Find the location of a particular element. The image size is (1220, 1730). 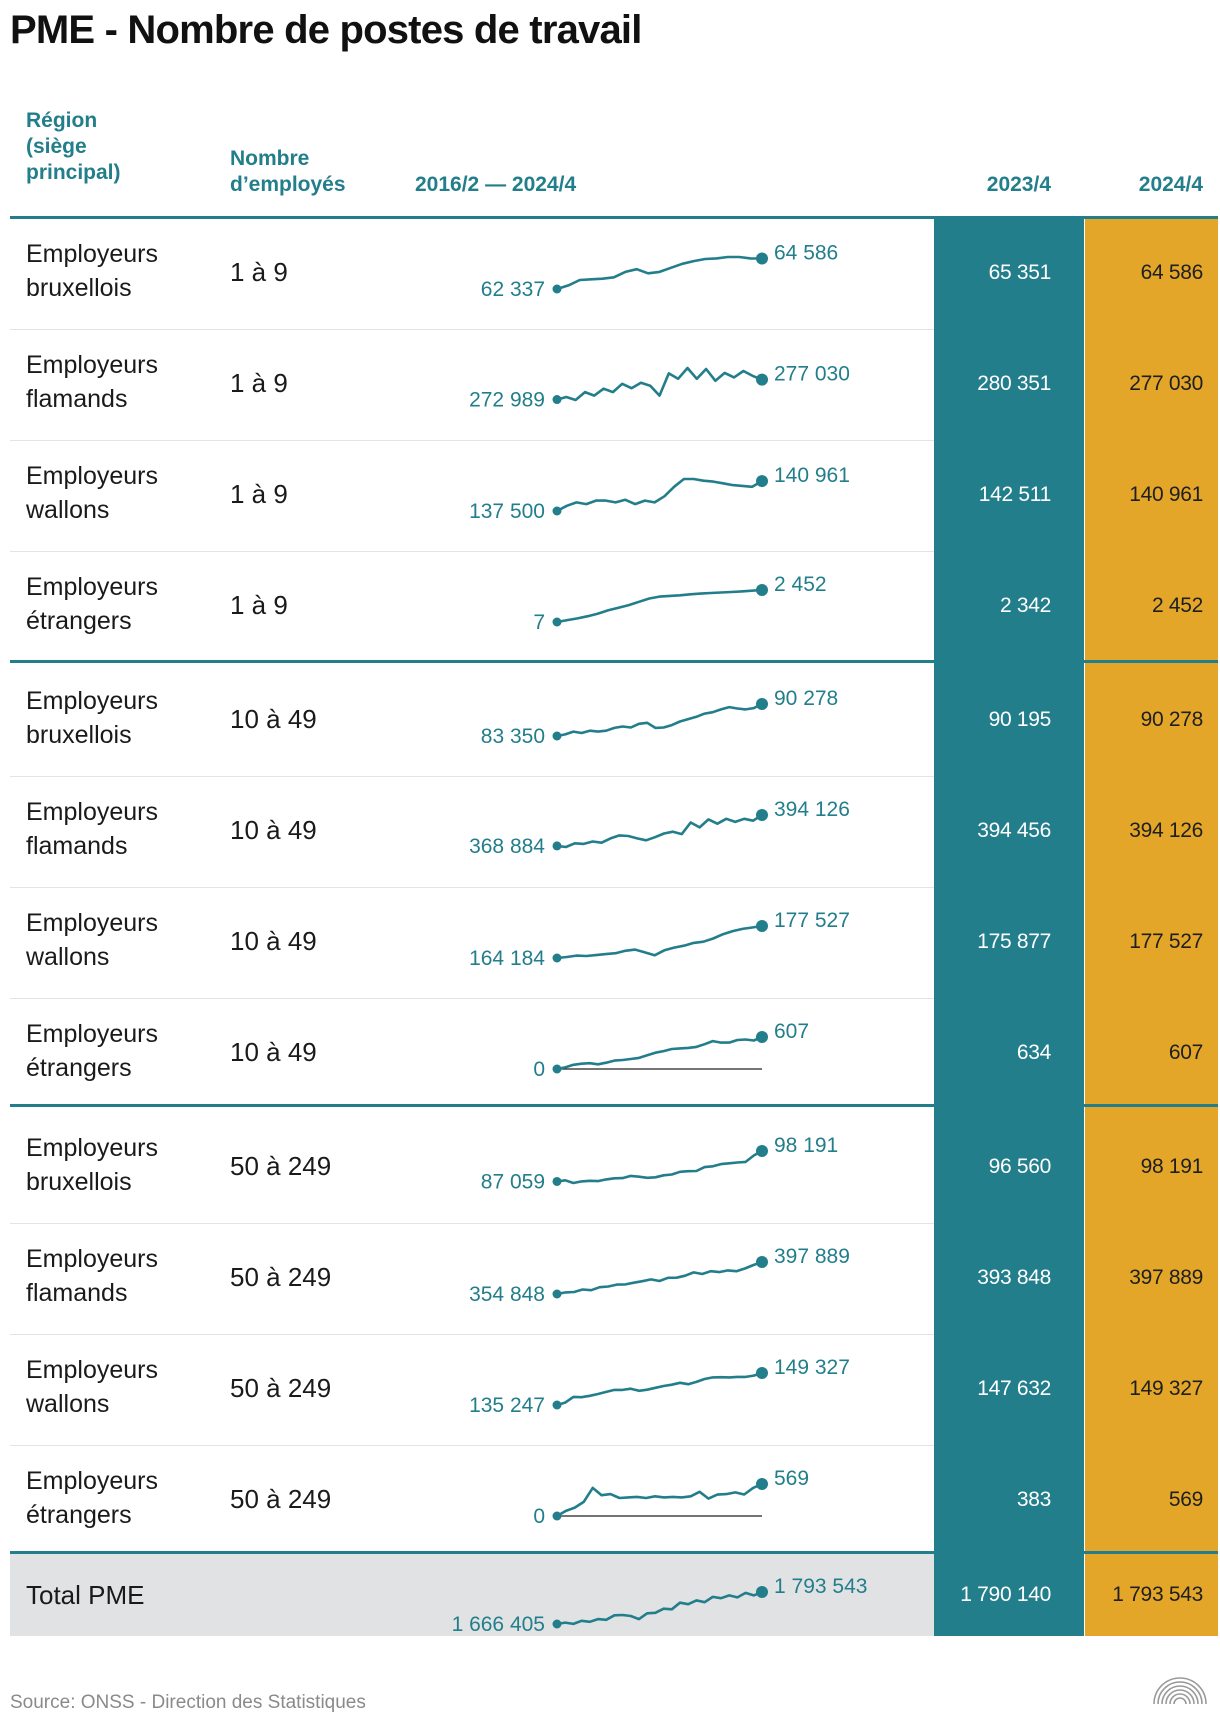

column-2024-background is located at coordinates (1151, 927).